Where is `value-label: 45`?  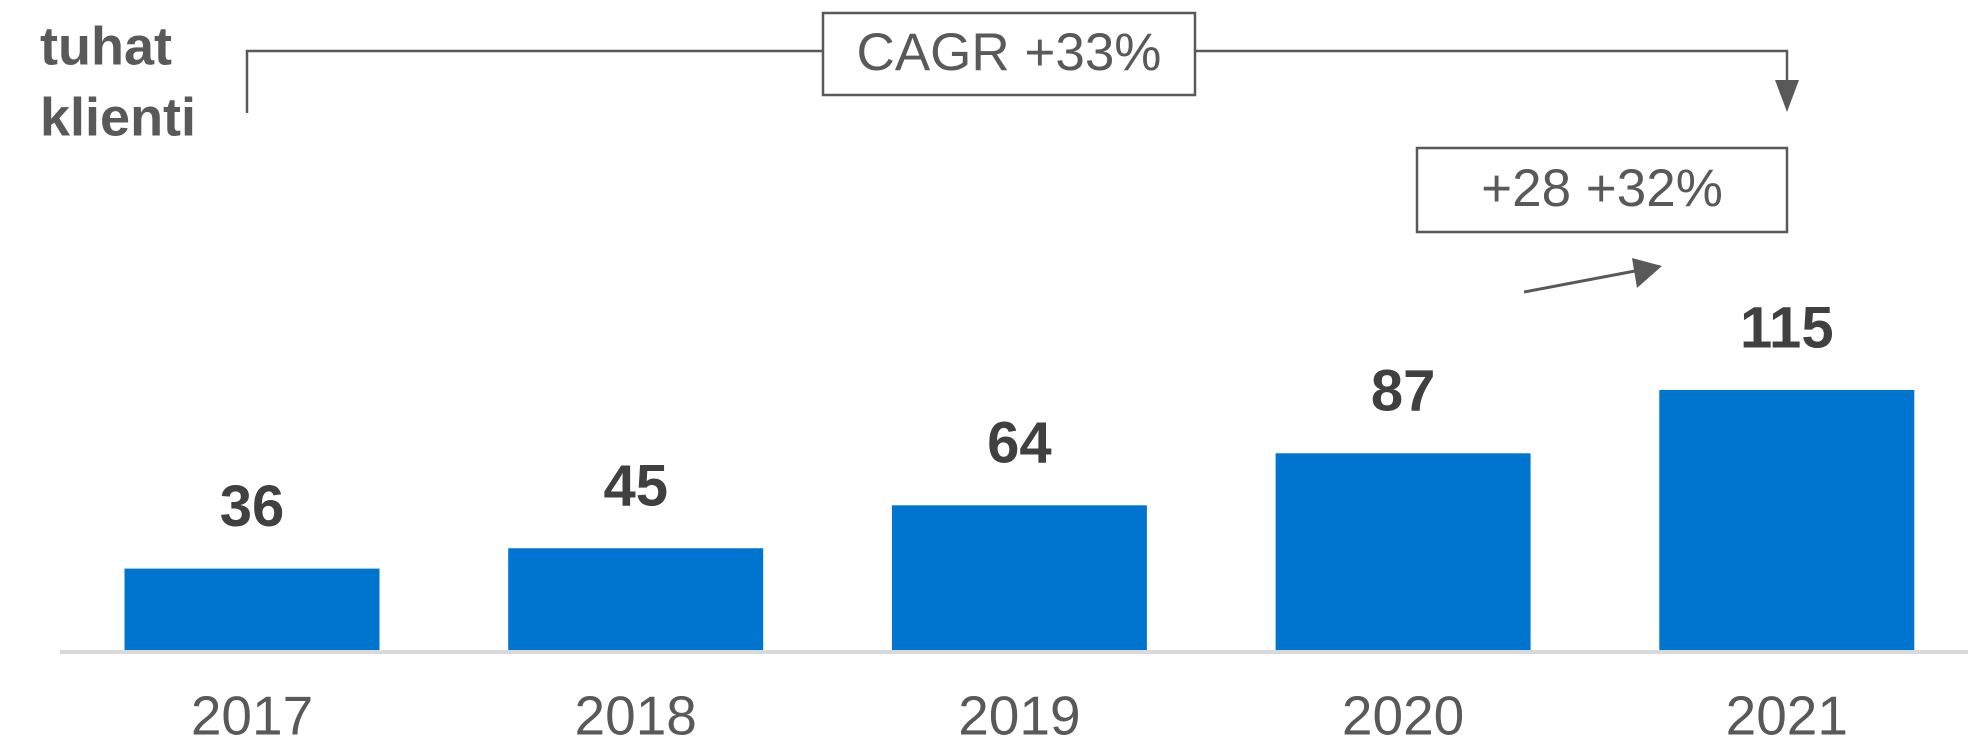
value-label: 45 is located at coordinates (635, 486).